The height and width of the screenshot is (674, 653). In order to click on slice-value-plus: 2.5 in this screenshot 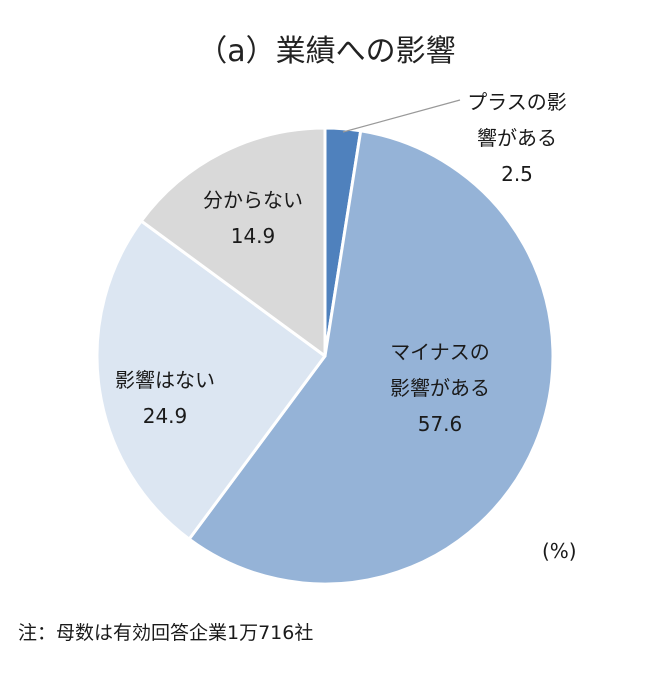, I will do `click(517, 174)`.